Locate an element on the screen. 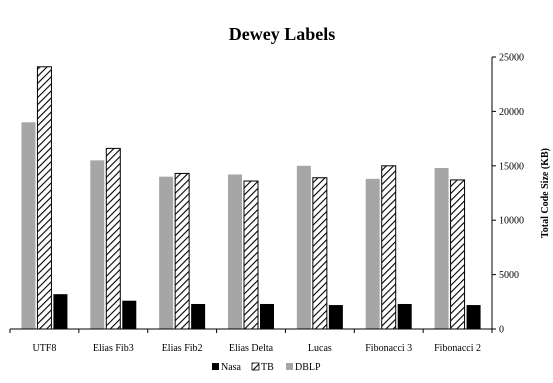  y-tick-label: 20000 is located at coordinates (511, 112).